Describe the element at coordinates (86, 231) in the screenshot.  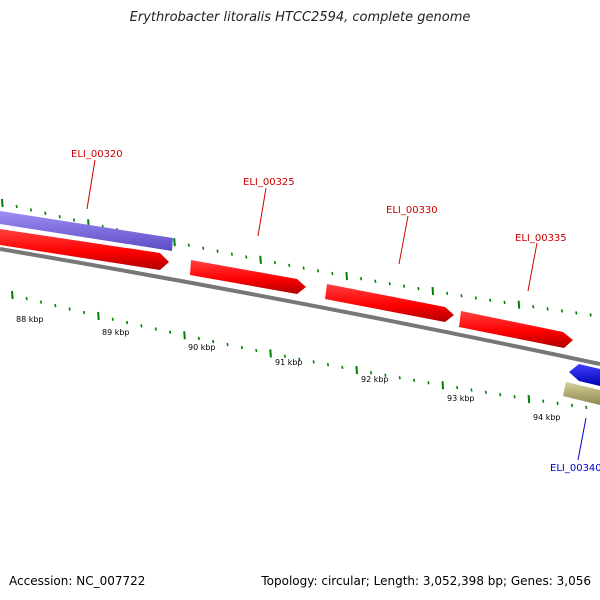
I see `rna-feature-bar` at that location.